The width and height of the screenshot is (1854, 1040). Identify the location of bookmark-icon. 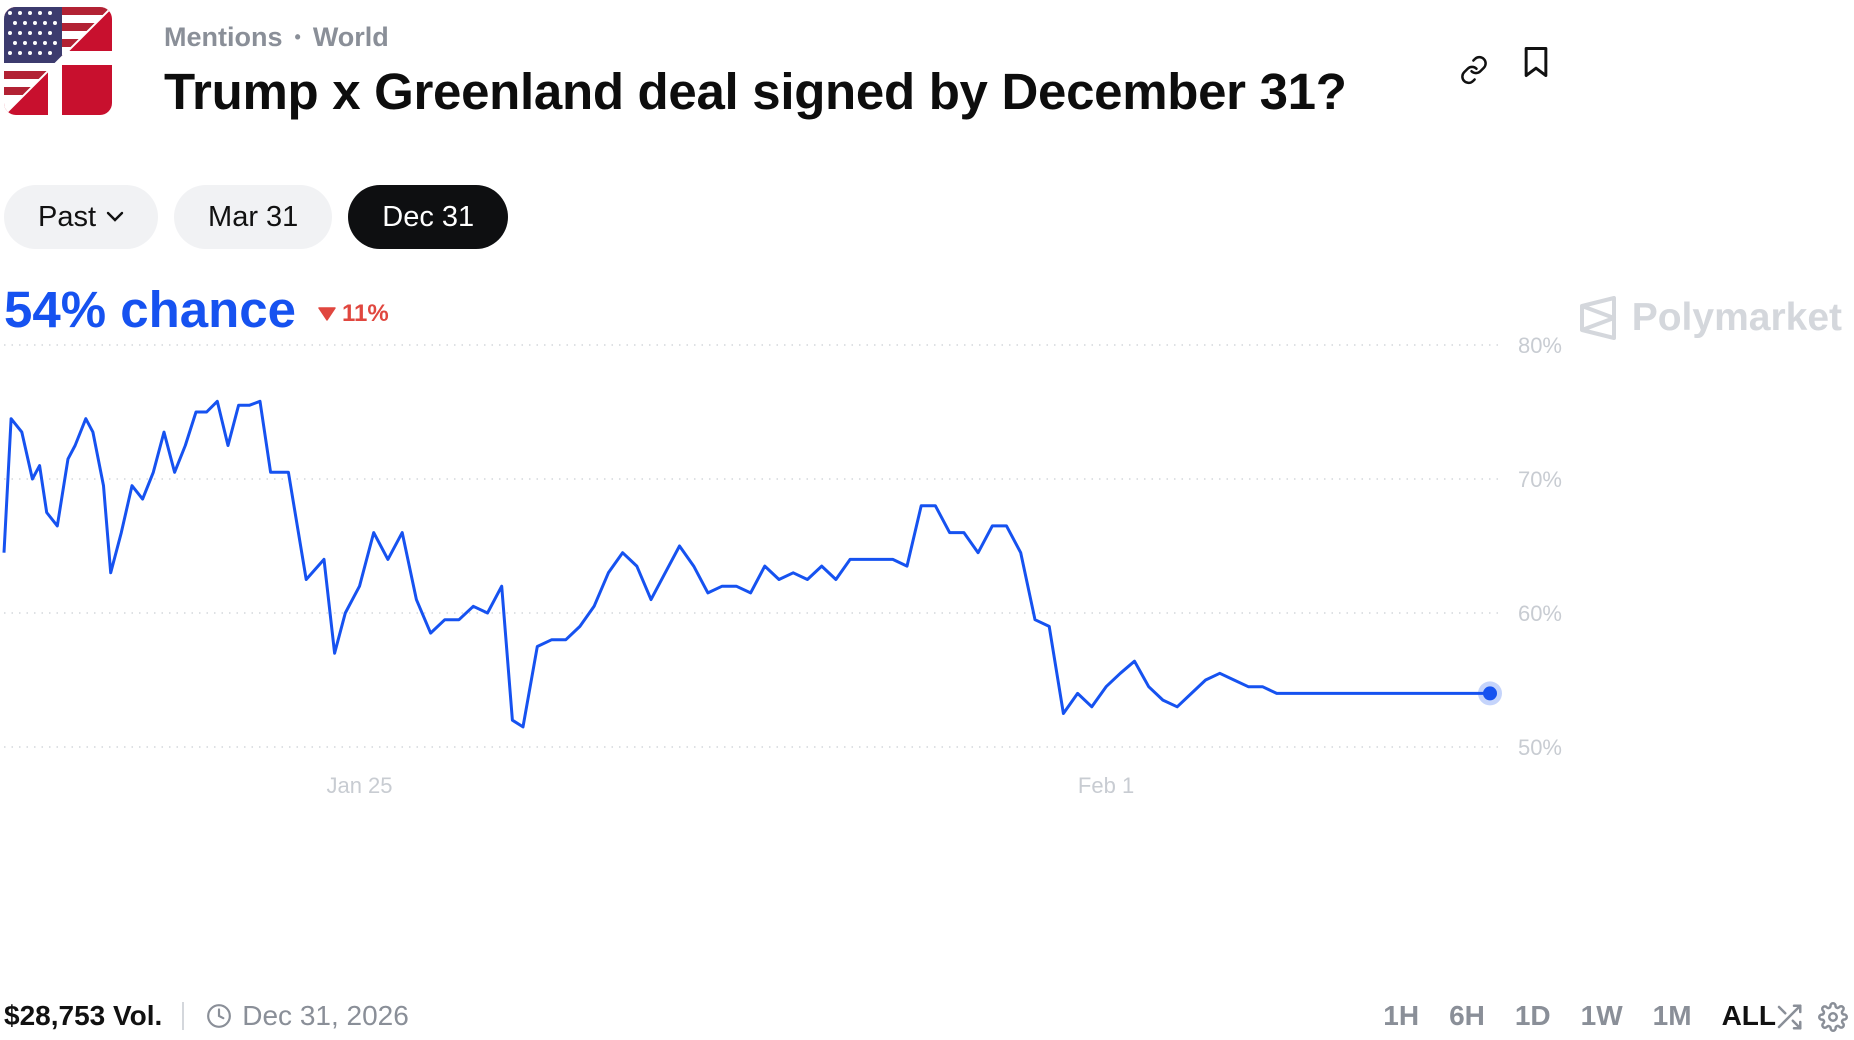
(1536, 62).